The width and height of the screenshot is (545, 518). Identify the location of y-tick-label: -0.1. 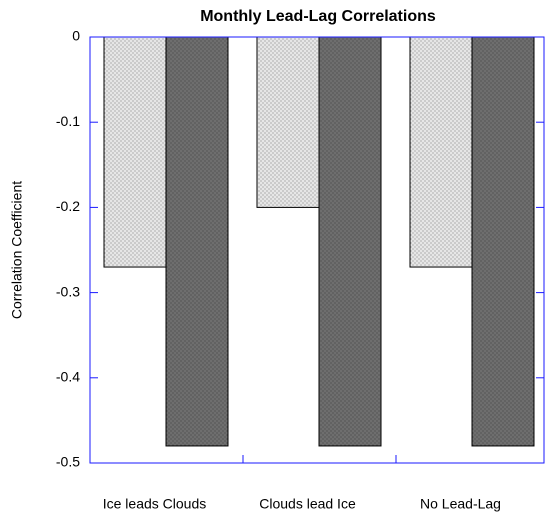
(68, 121).